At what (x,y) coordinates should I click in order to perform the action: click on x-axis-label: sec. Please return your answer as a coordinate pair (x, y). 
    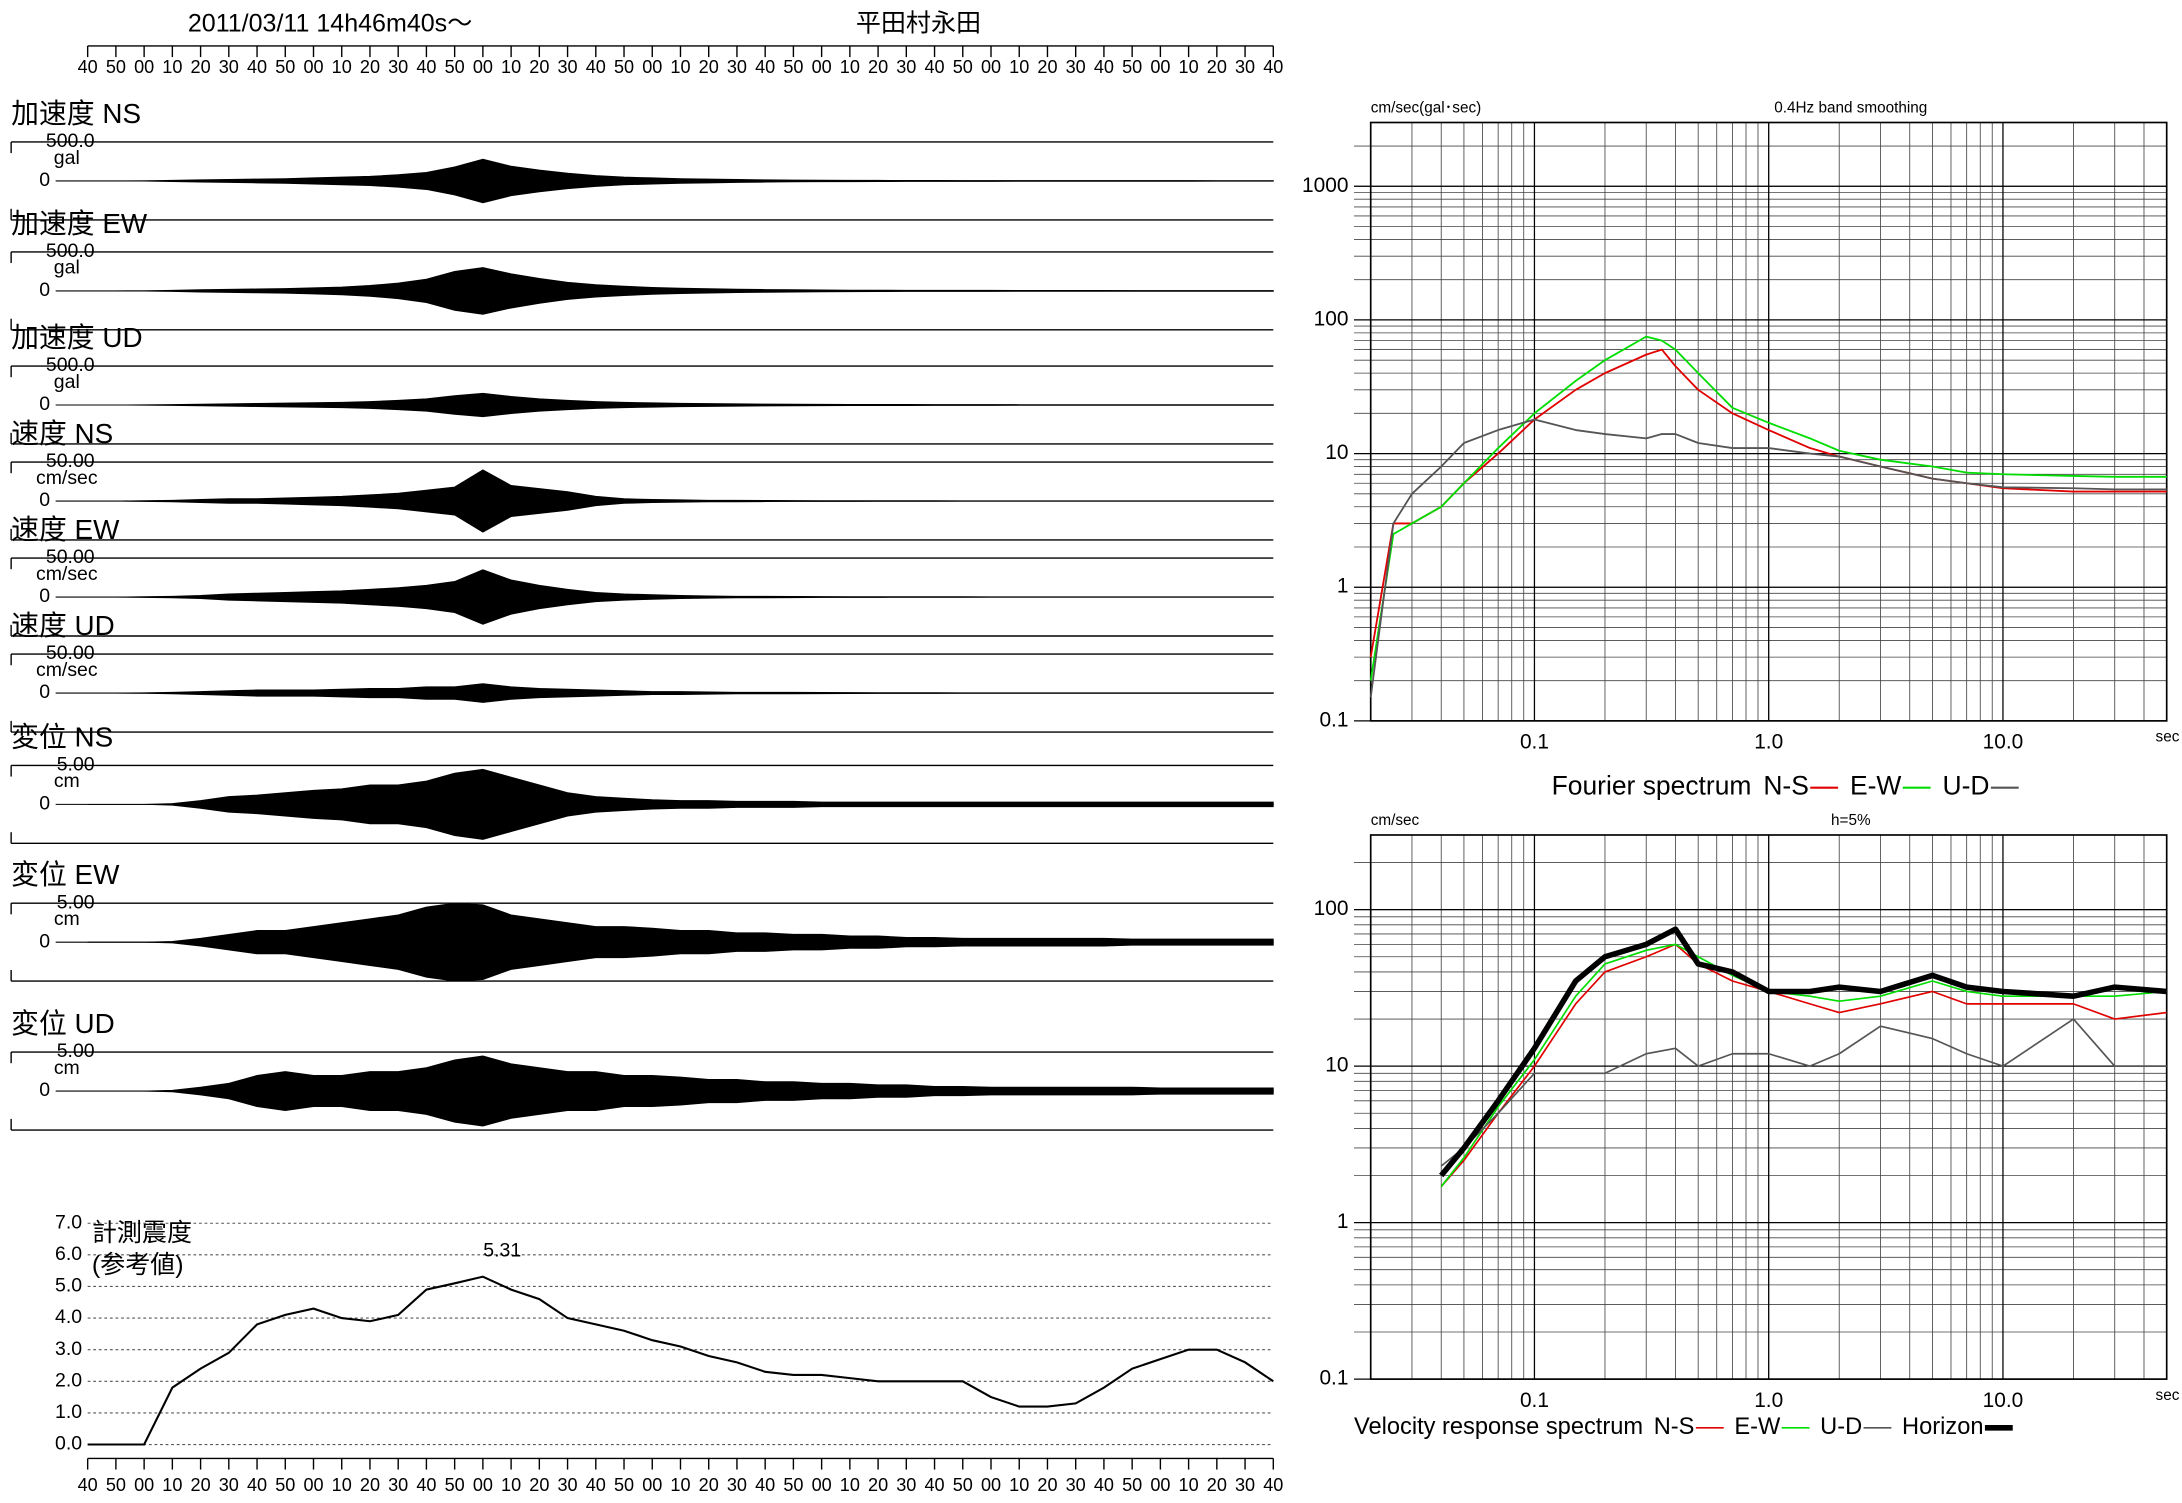
    Looking at the image, I should click on (2168, 737).